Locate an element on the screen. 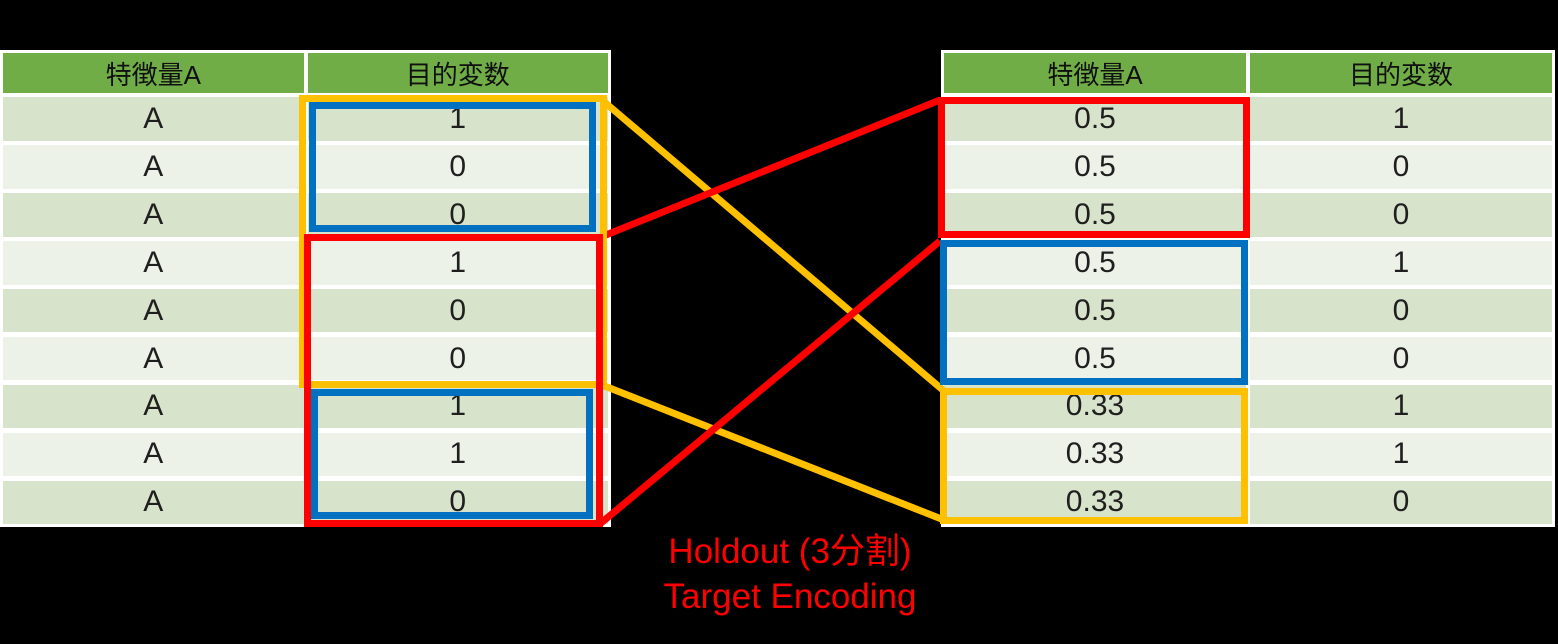  red-connector-bottom is located at coordinates (770, 382).